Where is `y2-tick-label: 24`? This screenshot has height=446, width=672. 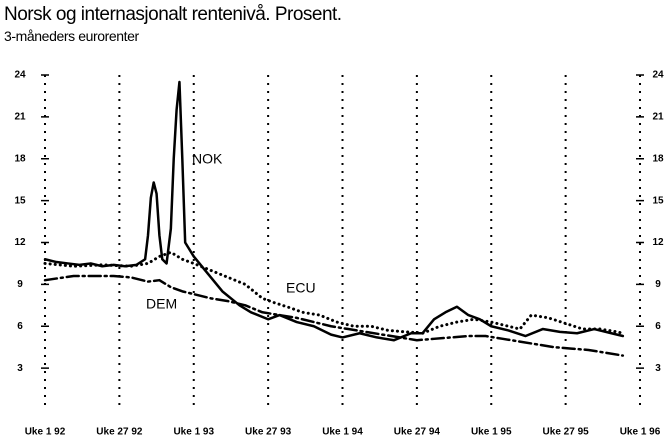
y2-tick-label: 24 is located at coordinates (658, 75).